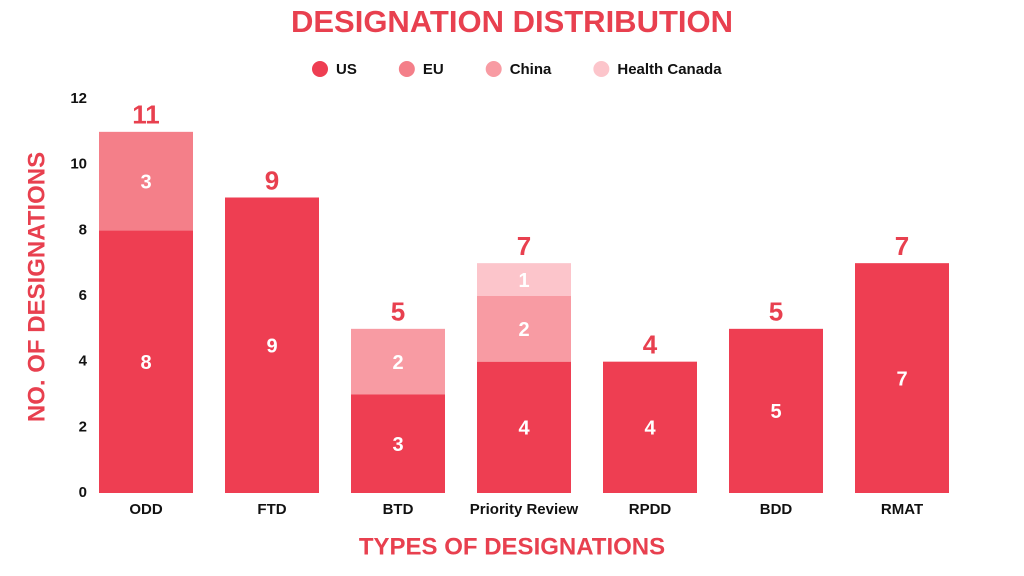 The width and height of the screenshot is (1024, 576). I want to click on legend-label: Health Canada, so click(669, 69).